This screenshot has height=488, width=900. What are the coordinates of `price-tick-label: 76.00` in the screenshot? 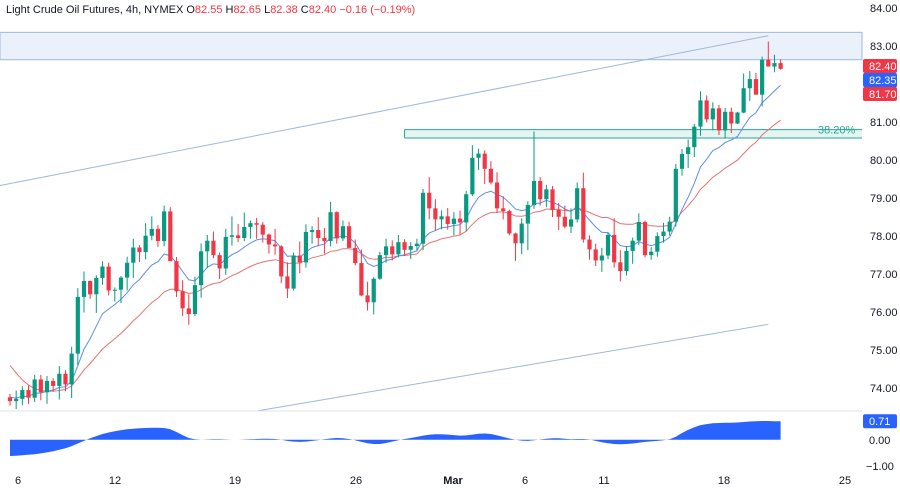 It's located at (884, 313).